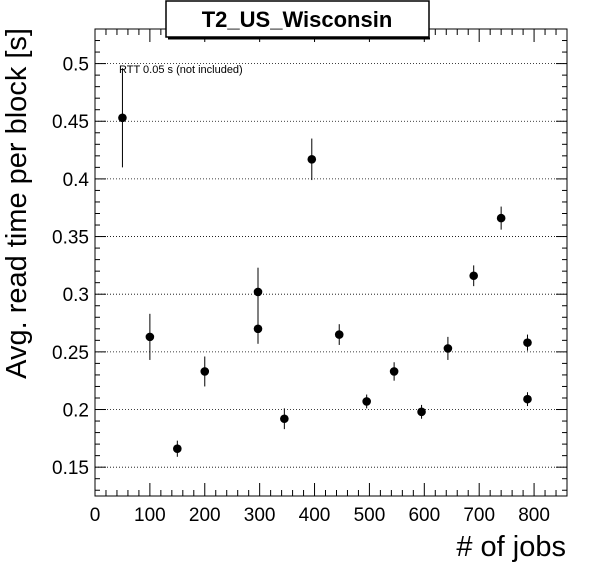 The image size is (596, 572). Describe the element at coordinates (76, 65) in the screenshot. I see `y-tick-label: 0.5` at that location.